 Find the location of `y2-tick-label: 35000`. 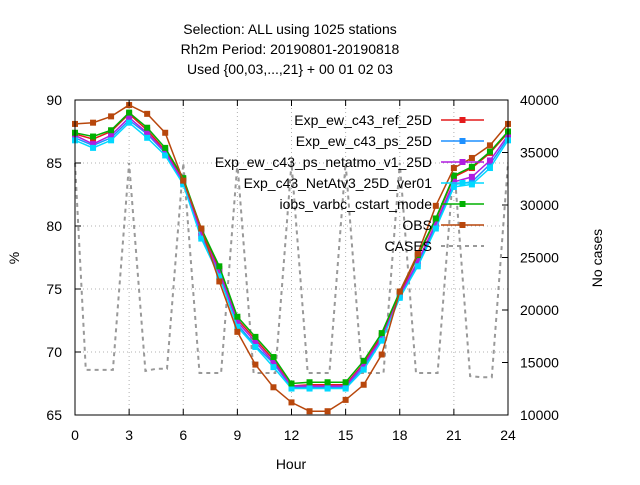

y2-tick-label: 35000 is located at coordinates (539, 153).